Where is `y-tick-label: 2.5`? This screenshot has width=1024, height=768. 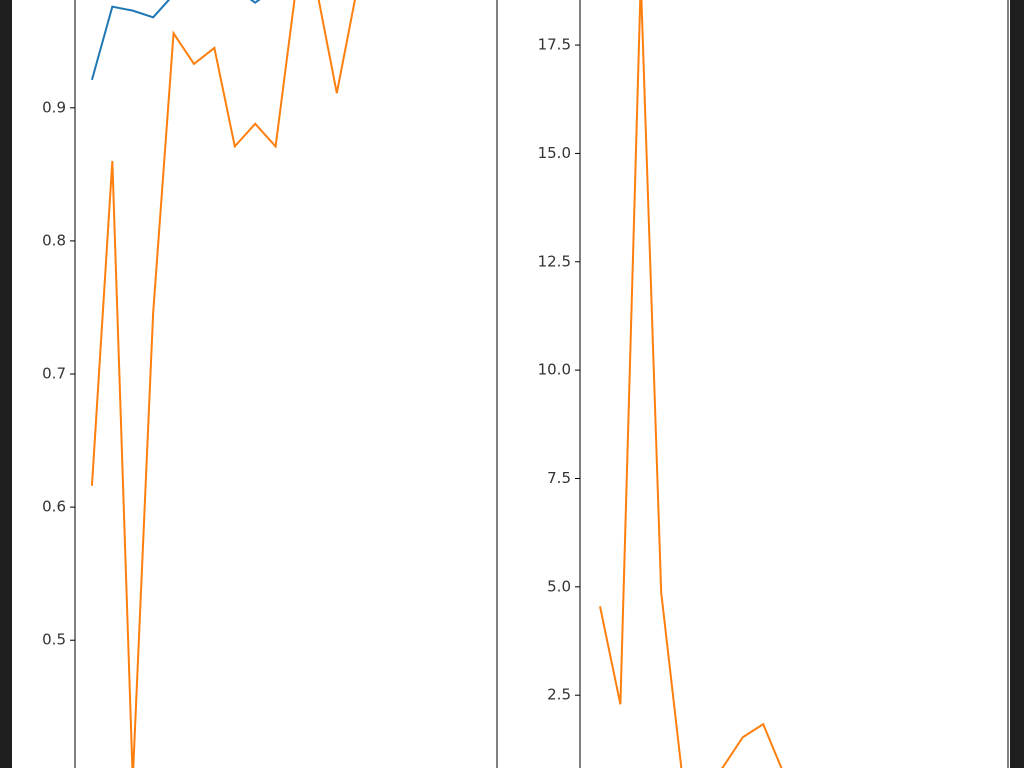 y-tick-label: 2.5 is located at coordinates (559, 695).